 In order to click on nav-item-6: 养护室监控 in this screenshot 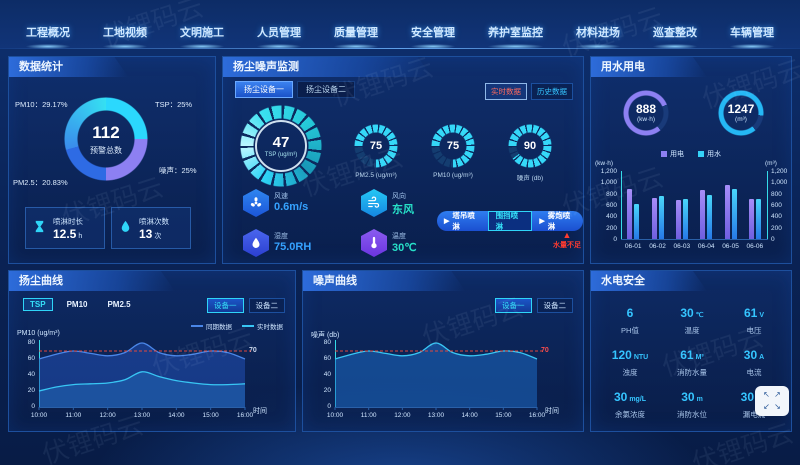, I will do `click(515, 36)`.